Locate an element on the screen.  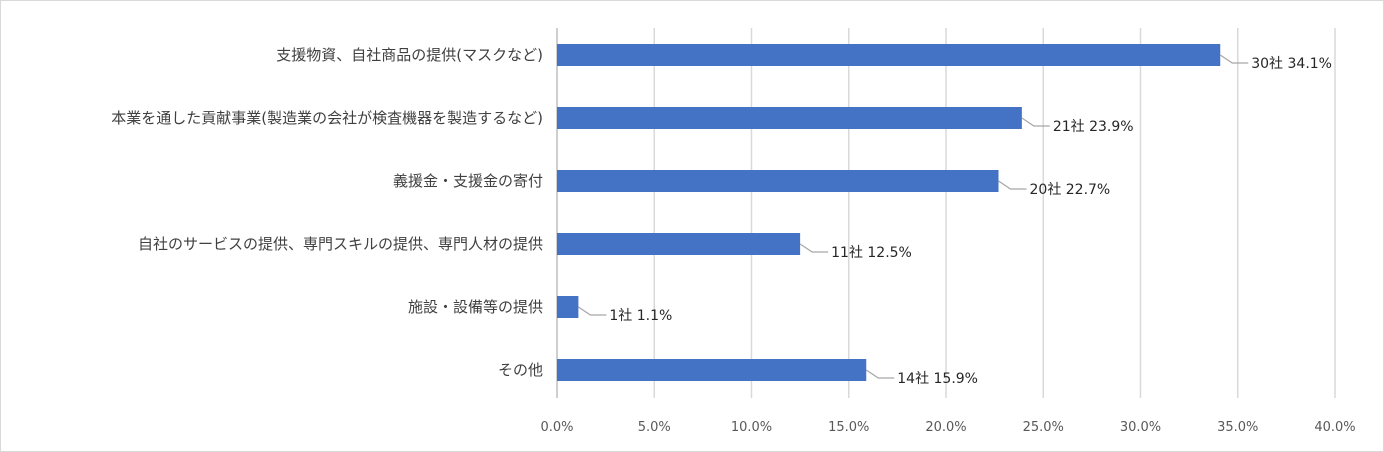
x-tick-label: 40.0% is located at coordinates (1334, 427).